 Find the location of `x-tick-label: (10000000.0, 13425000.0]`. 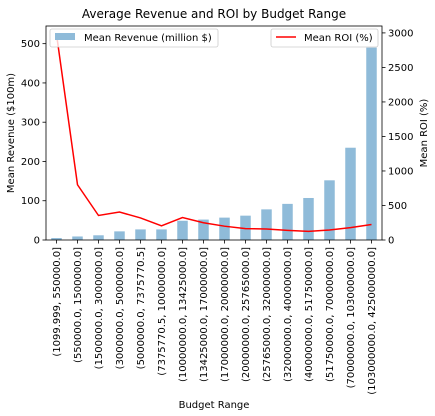

x-tick-label: (10000000.0, 13425000.0] is located at coordinates (183, 314).